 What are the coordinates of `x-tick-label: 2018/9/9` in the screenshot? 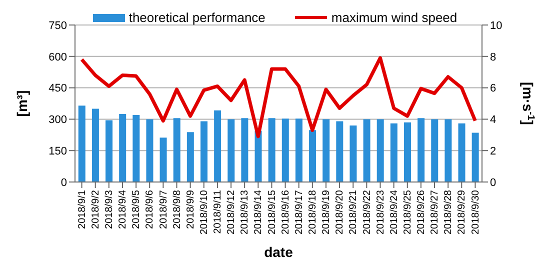 It's located at (190, 209).